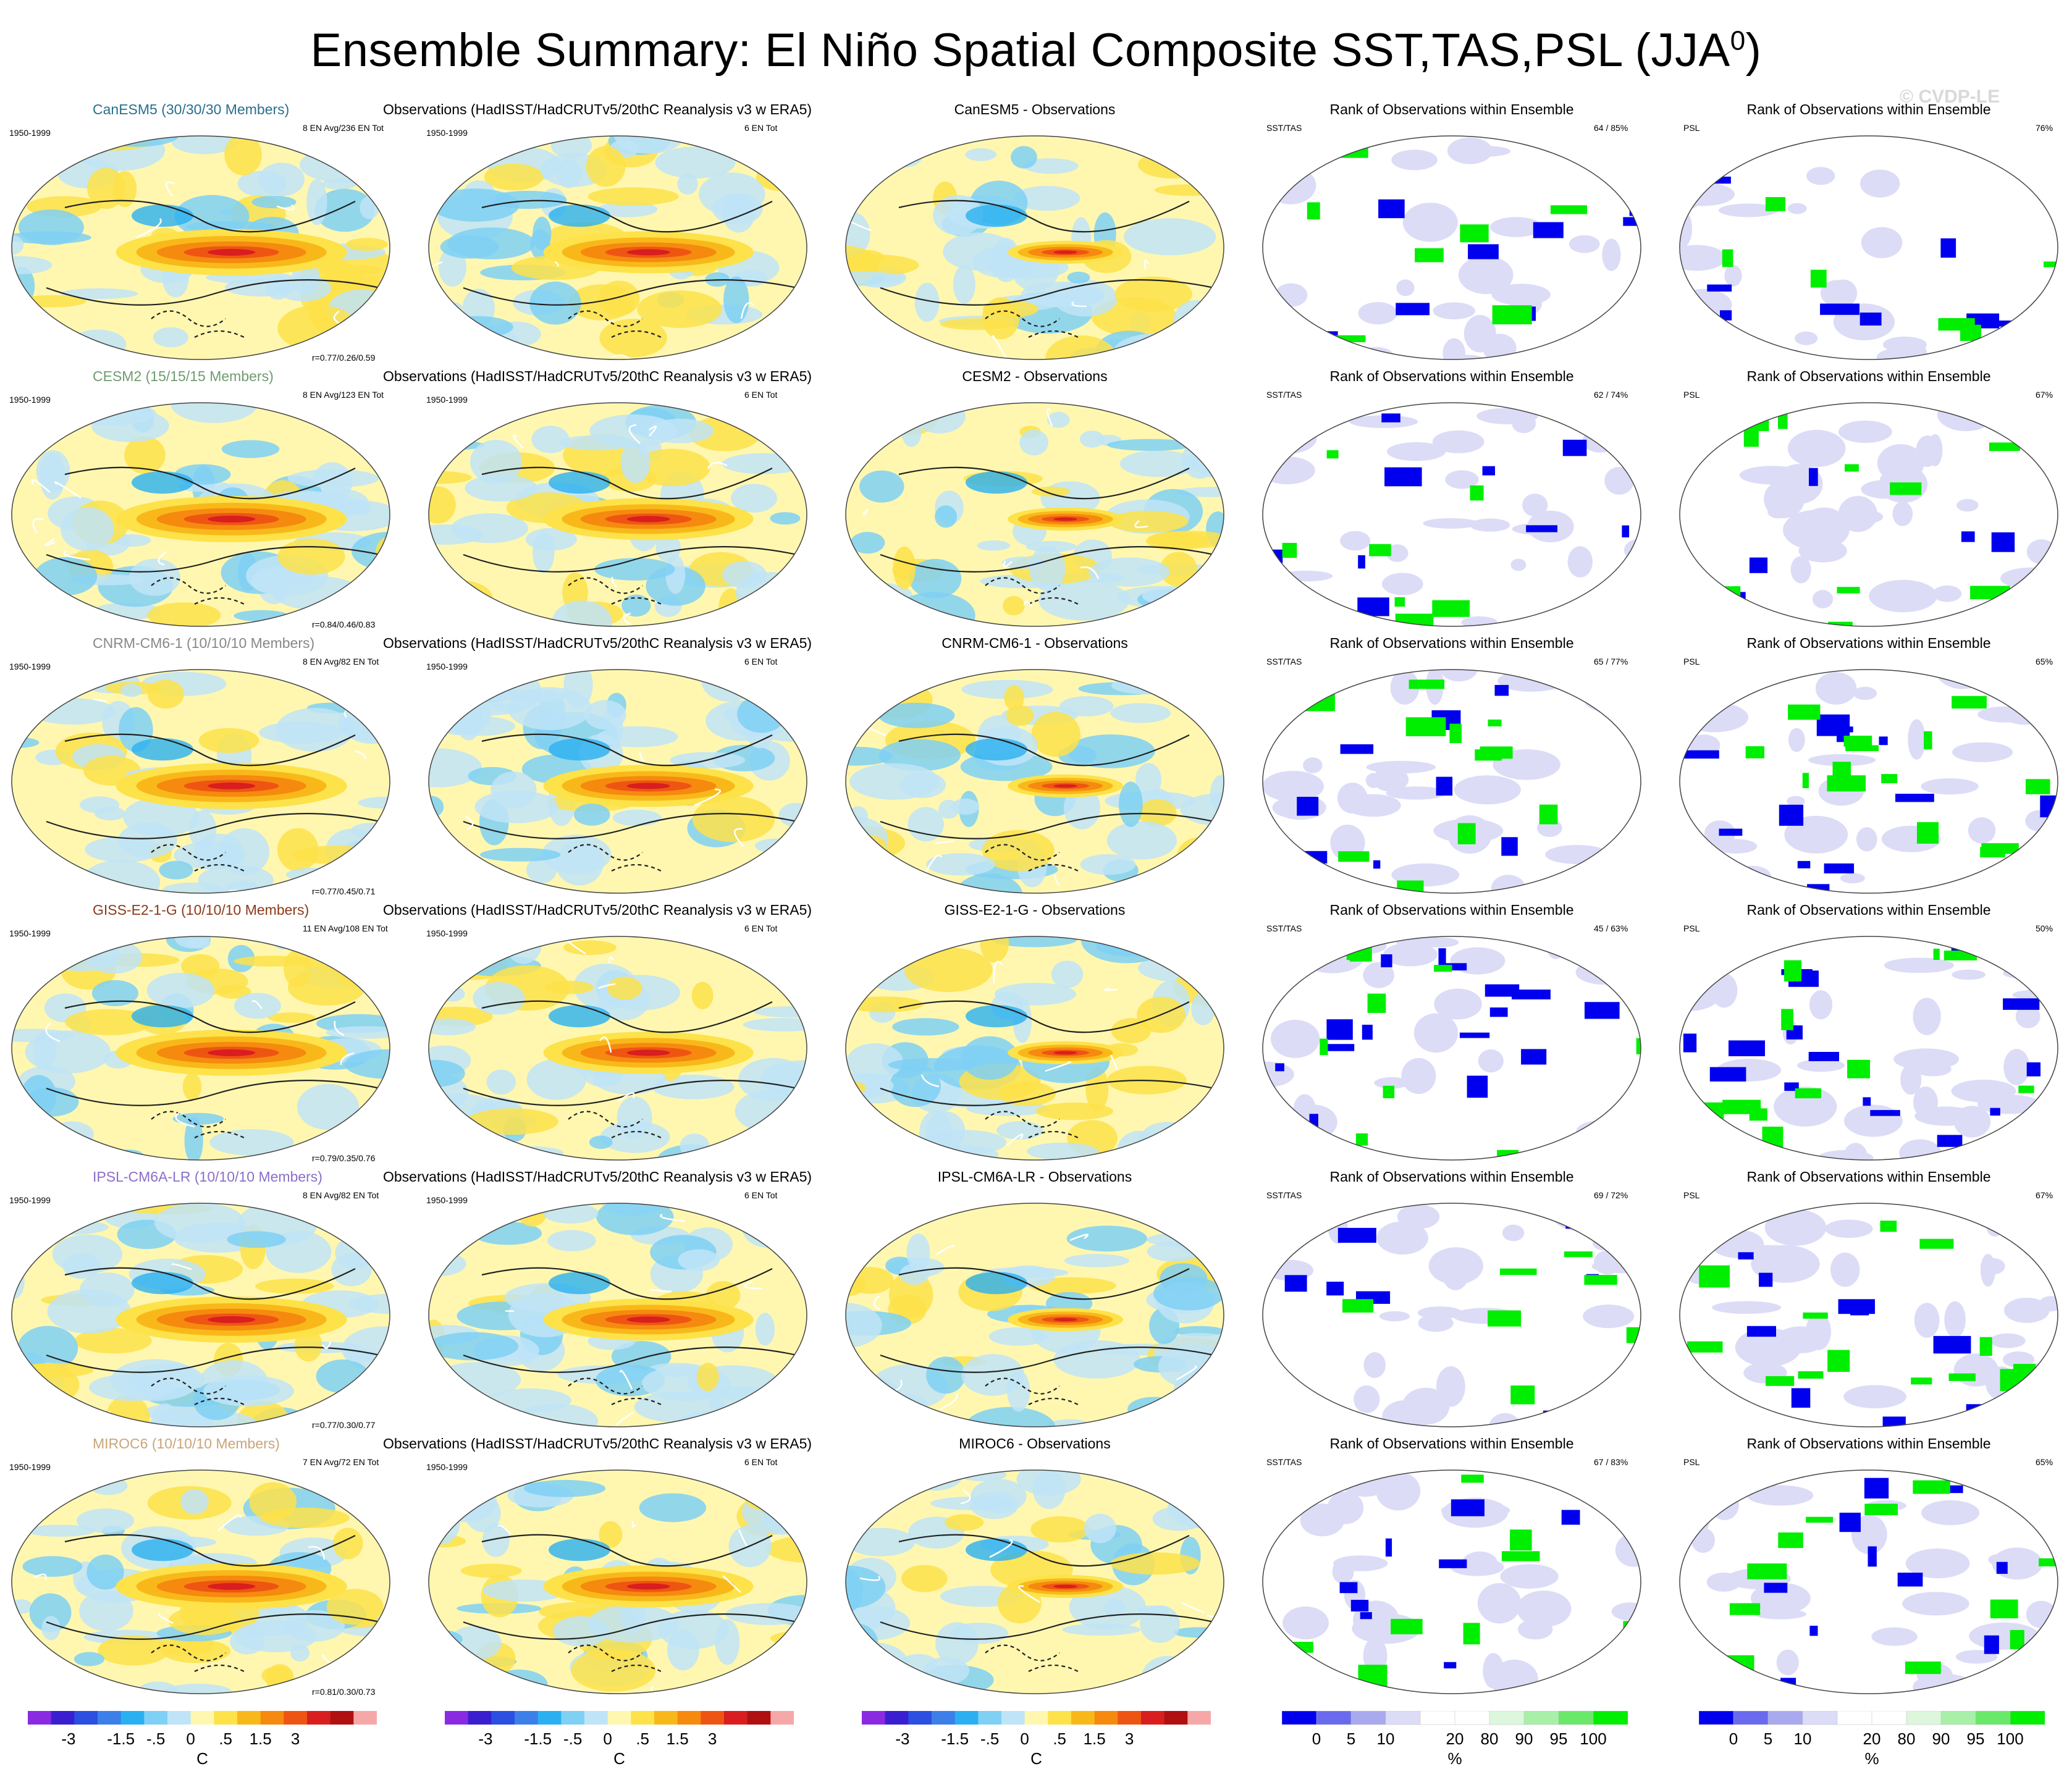 This screenshot has height=1782, width=2072. Describe the element at coordinates (1976, 1738) in the screenshot. I see `colorbar-tick: 95` at that location.